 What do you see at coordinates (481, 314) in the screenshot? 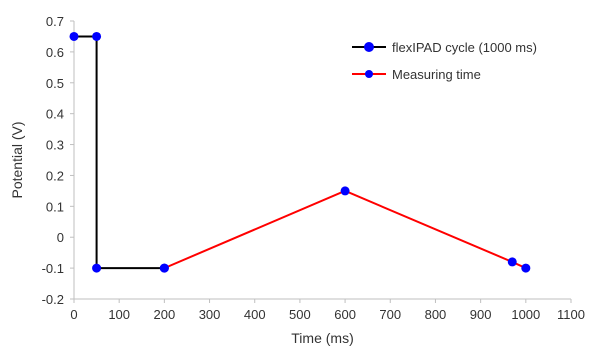
I see `x-tick-label: 900` at bounding box center [481, 314].